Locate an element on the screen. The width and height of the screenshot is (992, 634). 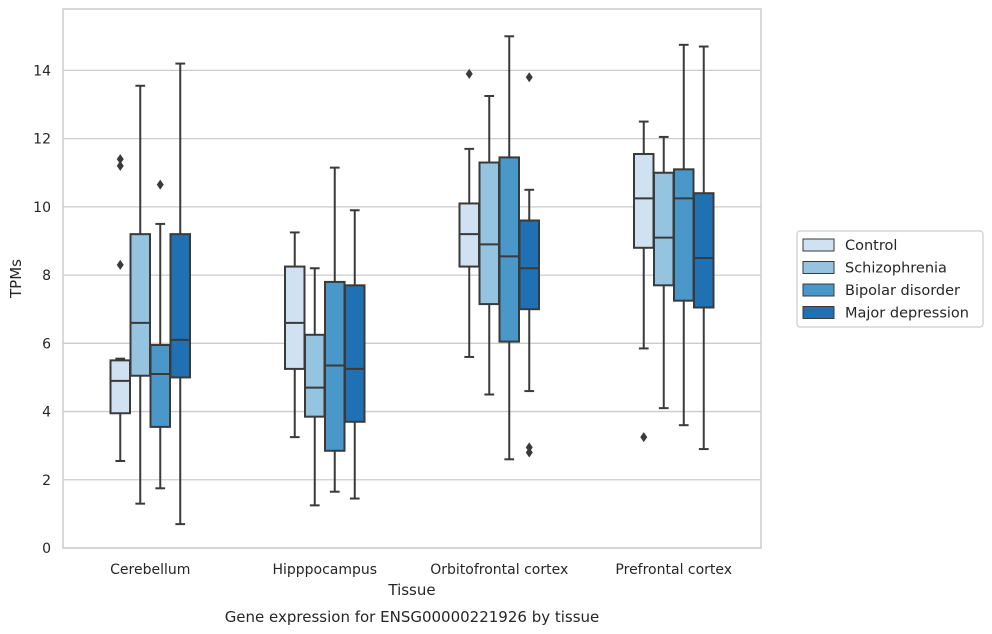
y-tick-label: 14 is located at coordinates (42, 71).